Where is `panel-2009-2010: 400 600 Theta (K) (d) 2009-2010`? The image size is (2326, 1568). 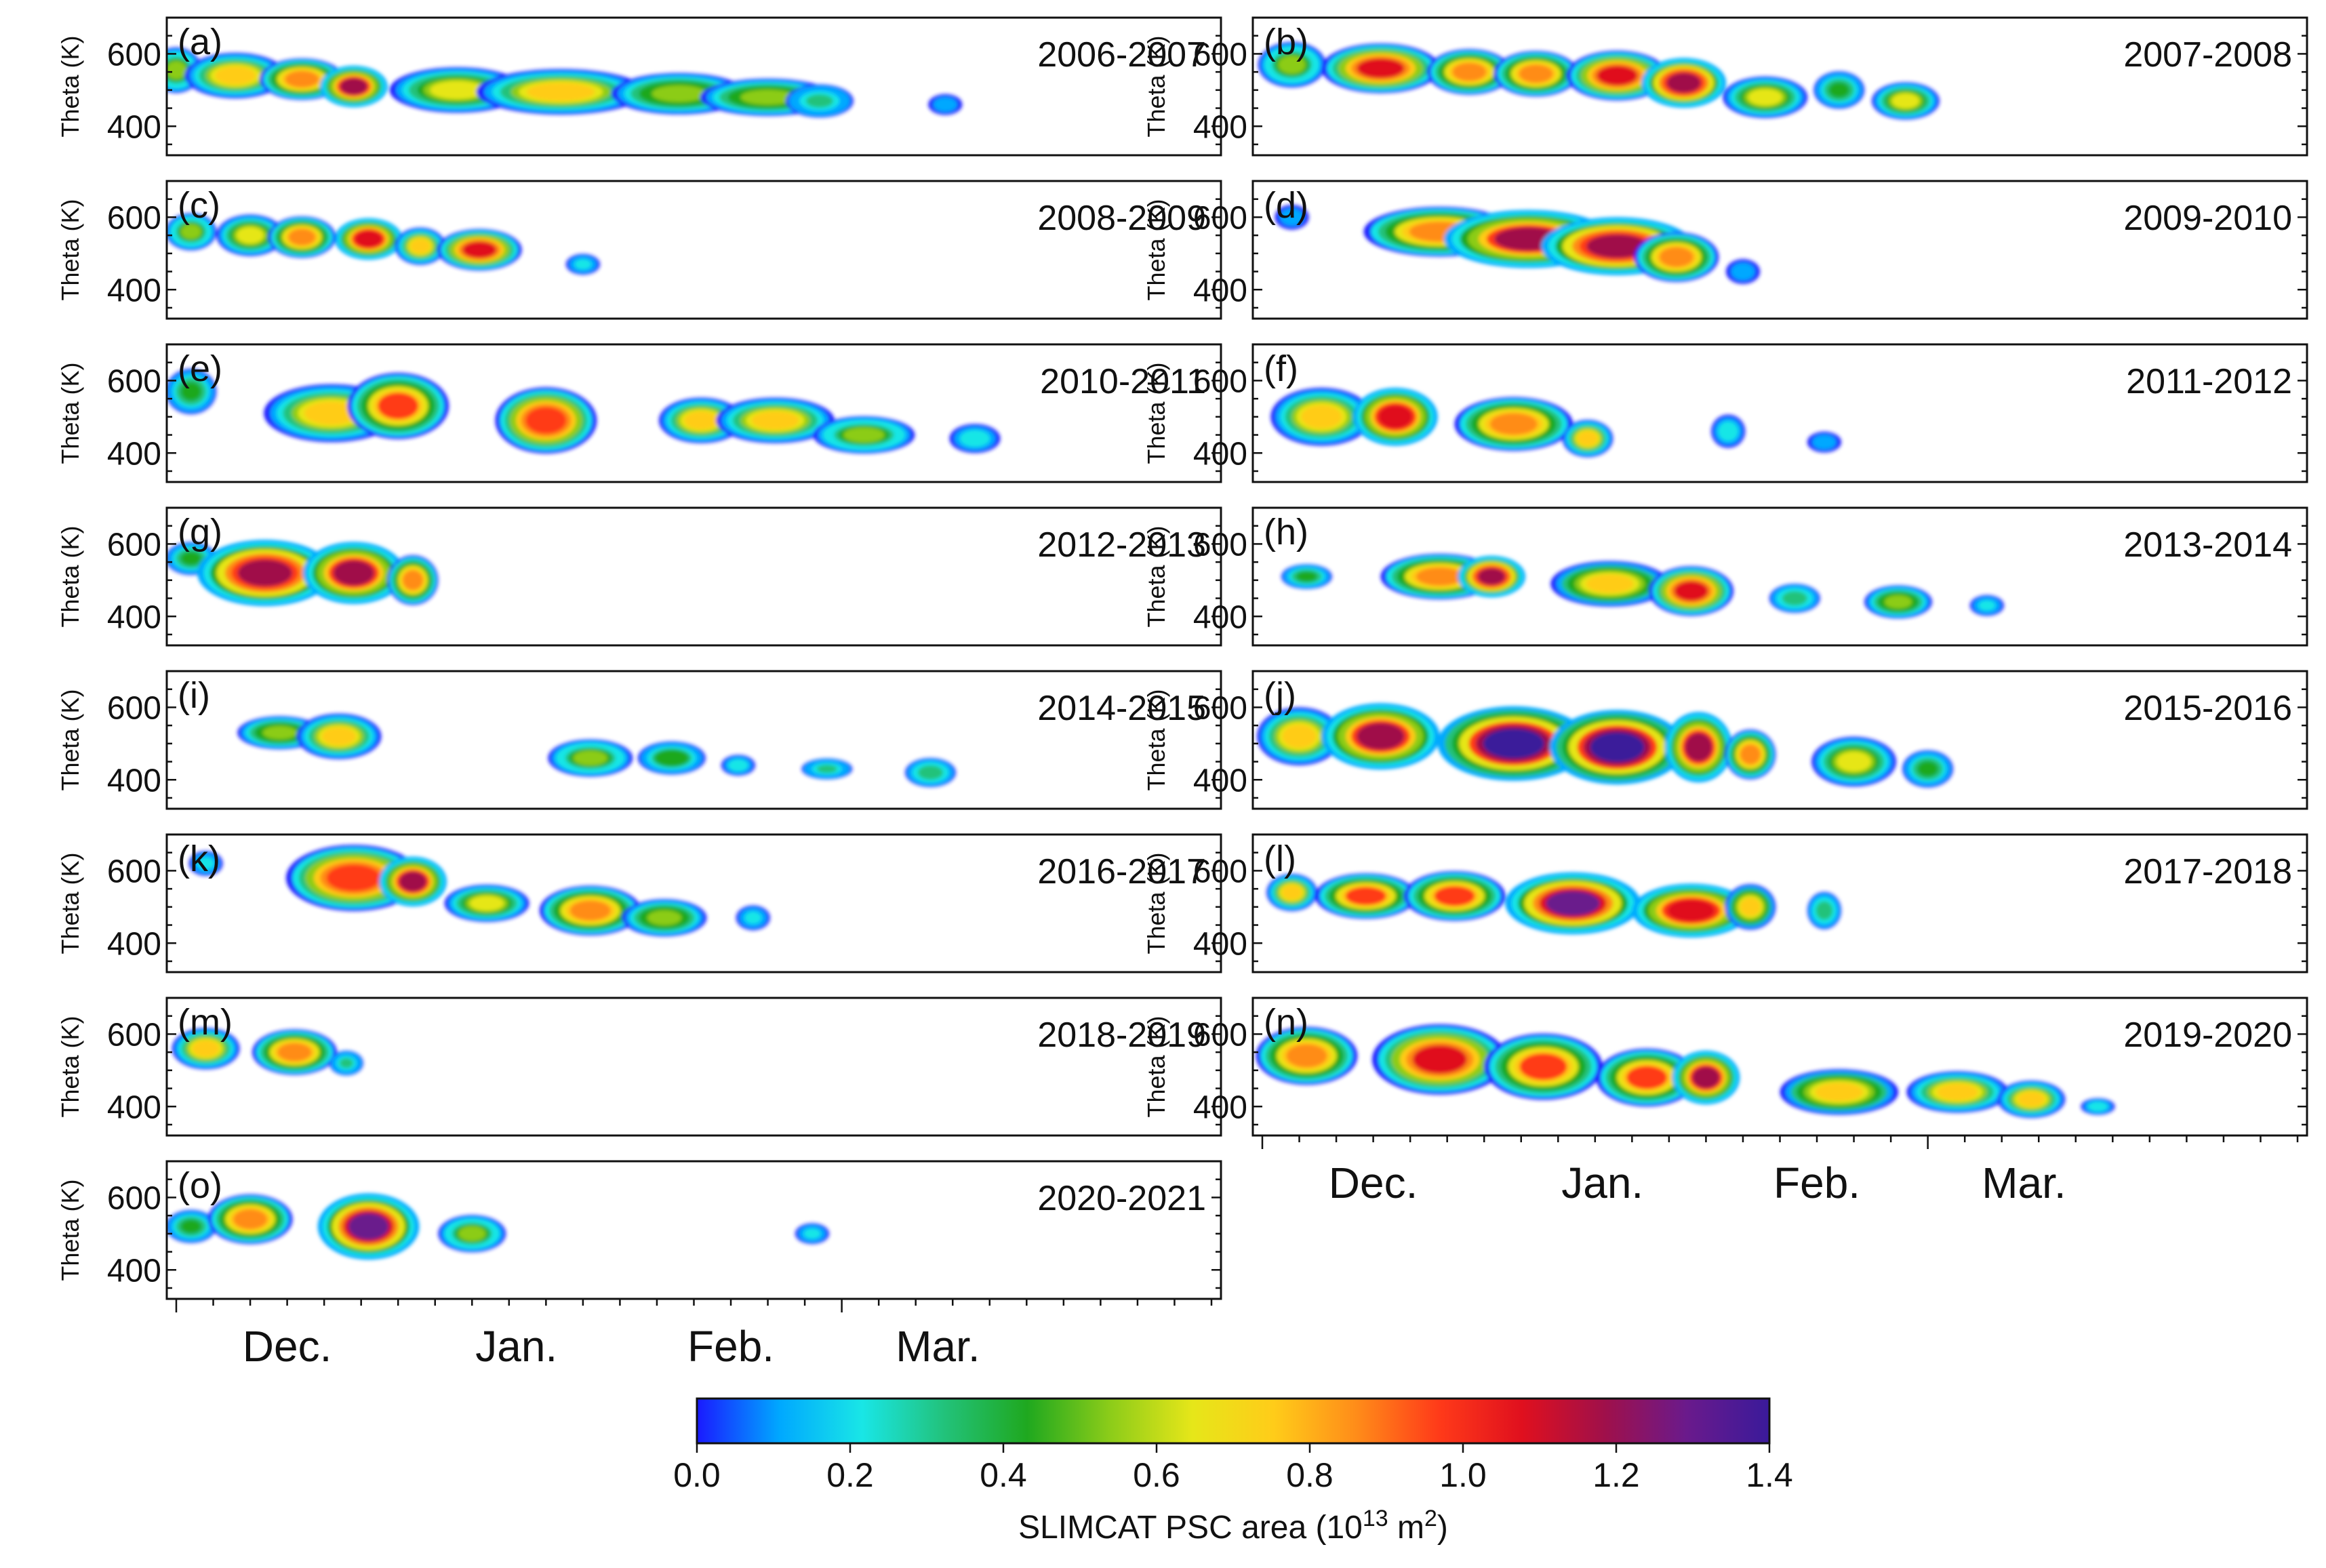 panel-2009-2010: 400 600 Theta (K) (d) 2009-2010 is located at coordinates (1725, 250).